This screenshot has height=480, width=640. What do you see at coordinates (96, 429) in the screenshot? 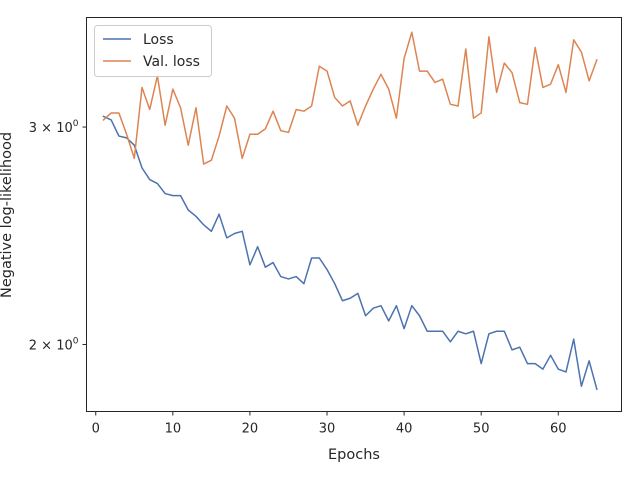
I see `x-tick-label: 0` at bounding box center [96, 429].